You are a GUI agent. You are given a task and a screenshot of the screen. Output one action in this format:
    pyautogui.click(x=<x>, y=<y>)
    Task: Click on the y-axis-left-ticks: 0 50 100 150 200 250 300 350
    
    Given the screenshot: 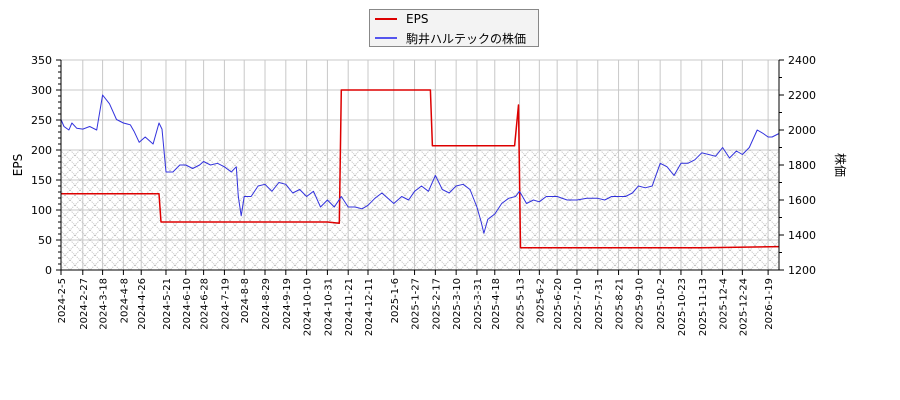 What is the action you would take?
    pyautogui.click(x=46, y=165)
    